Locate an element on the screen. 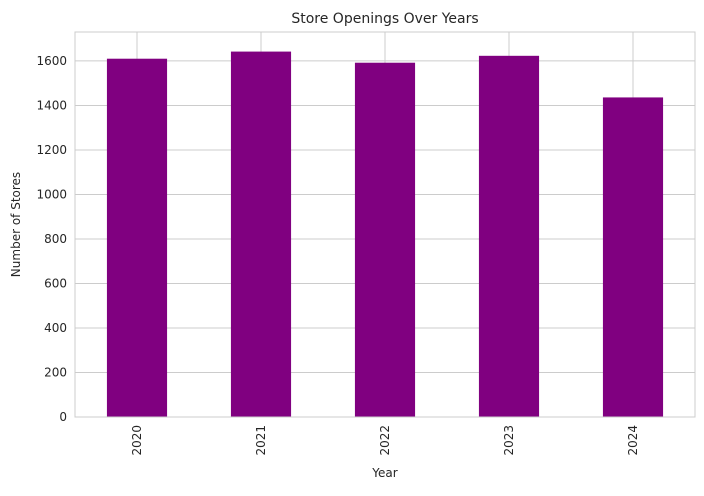 Image resolution: width=704 pixels, height=496 pixels. y-tick-label: 800 is located at coordinates (55, 239).